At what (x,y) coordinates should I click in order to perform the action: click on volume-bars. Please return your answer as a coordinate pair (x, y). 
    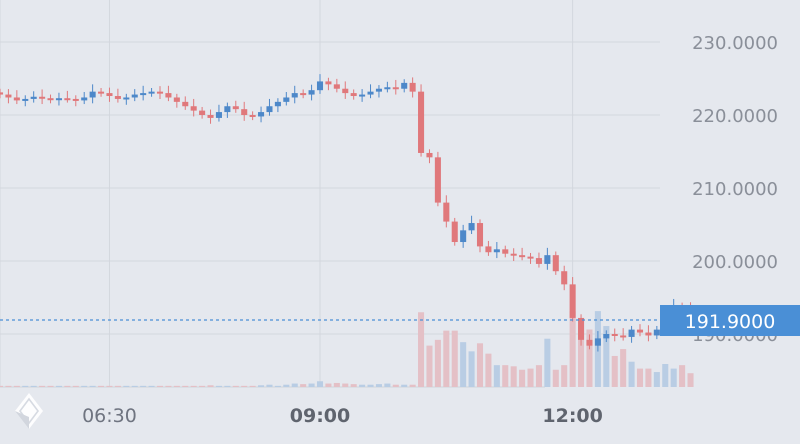
    Looking at the image, I should click on (347, 349).